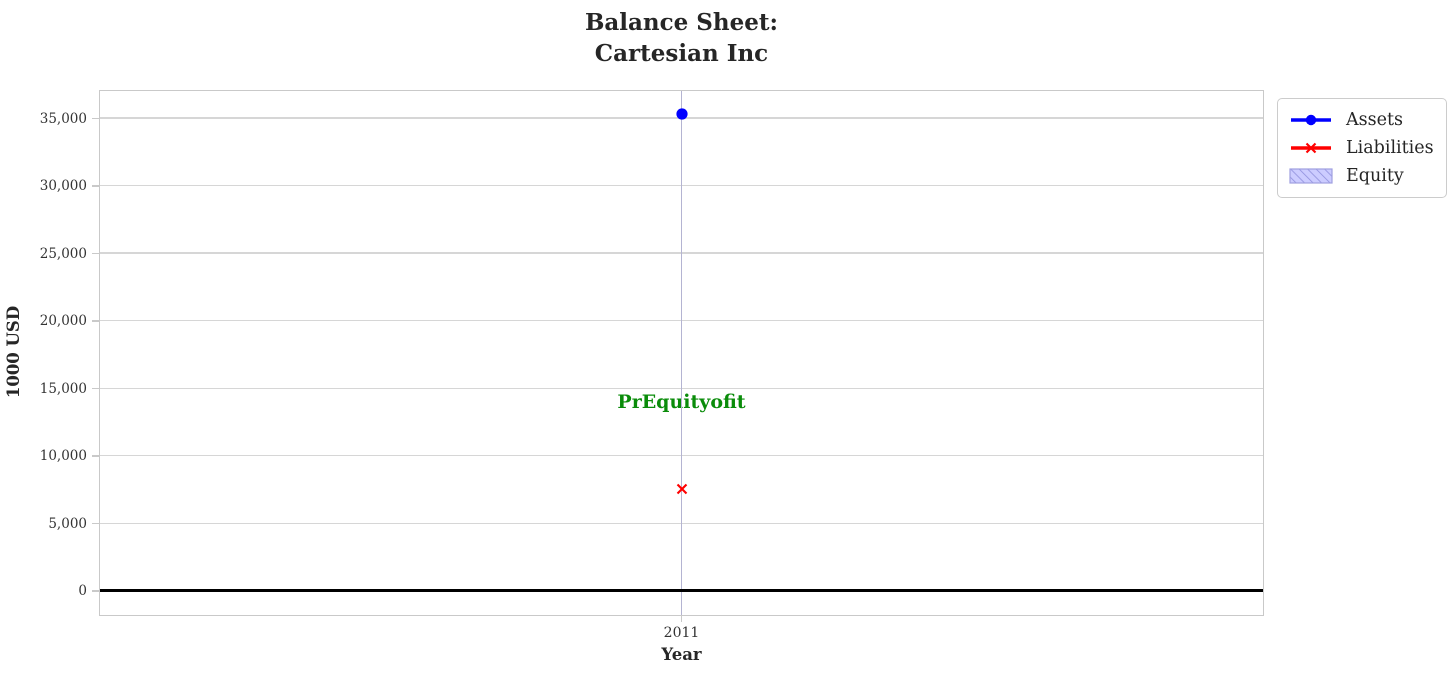 The width and height of the screenshot is (1454, 676). I want to click on x-tick-mark, so click(681, 619).